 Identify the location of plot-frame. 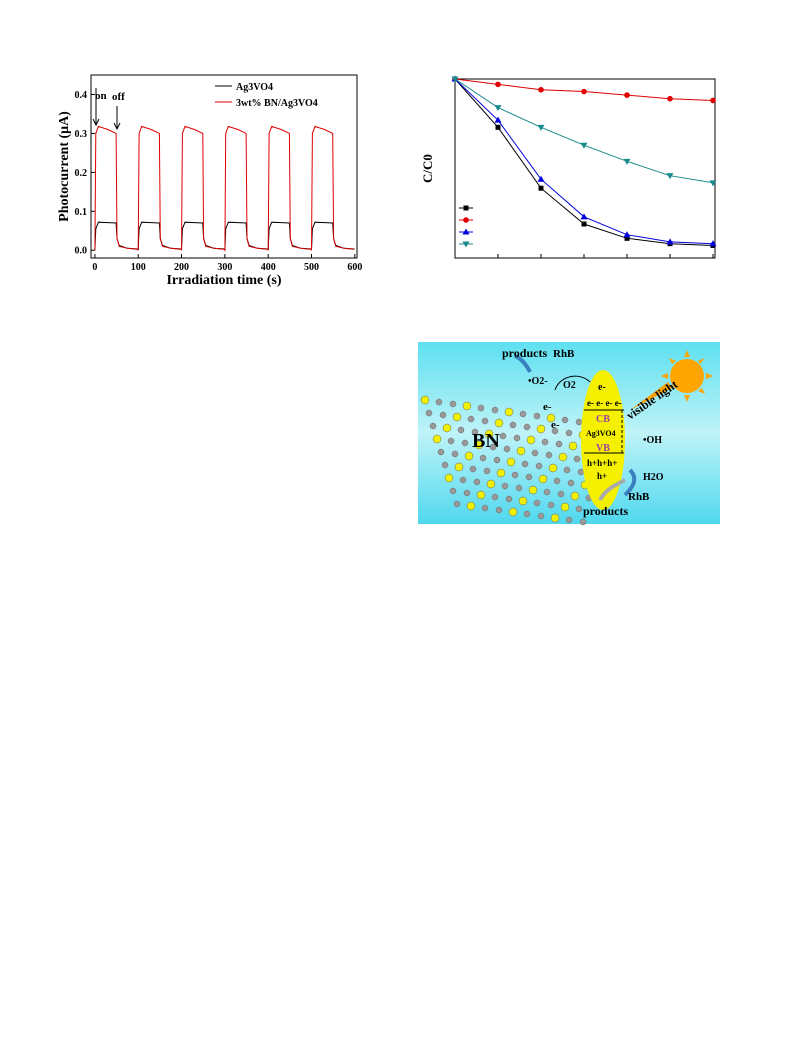
(585, 168).